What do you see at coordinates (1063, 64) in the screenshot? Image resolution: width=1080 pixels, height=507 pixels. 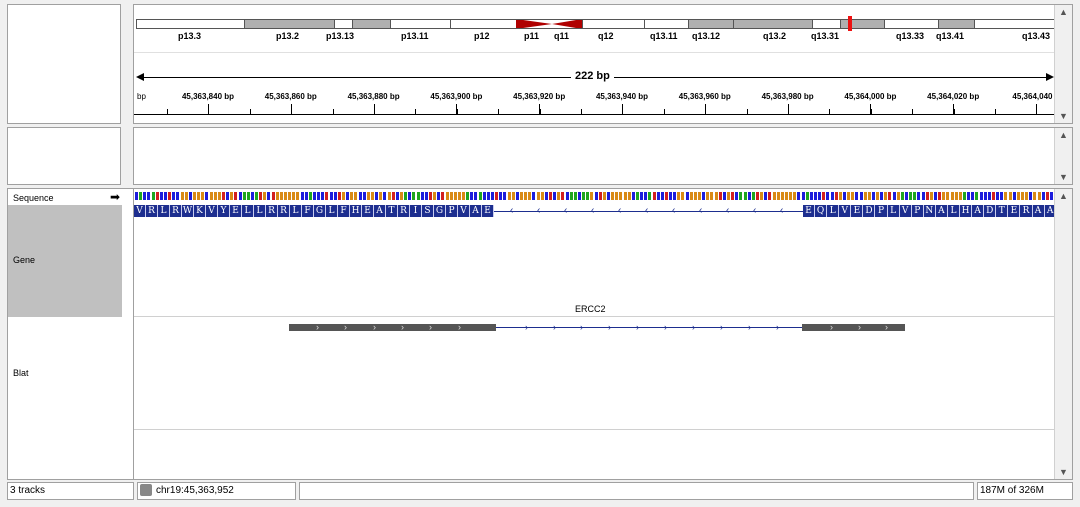 I see `header-scrollbar: ▲ ▼` at bounding box center [1063, 64].